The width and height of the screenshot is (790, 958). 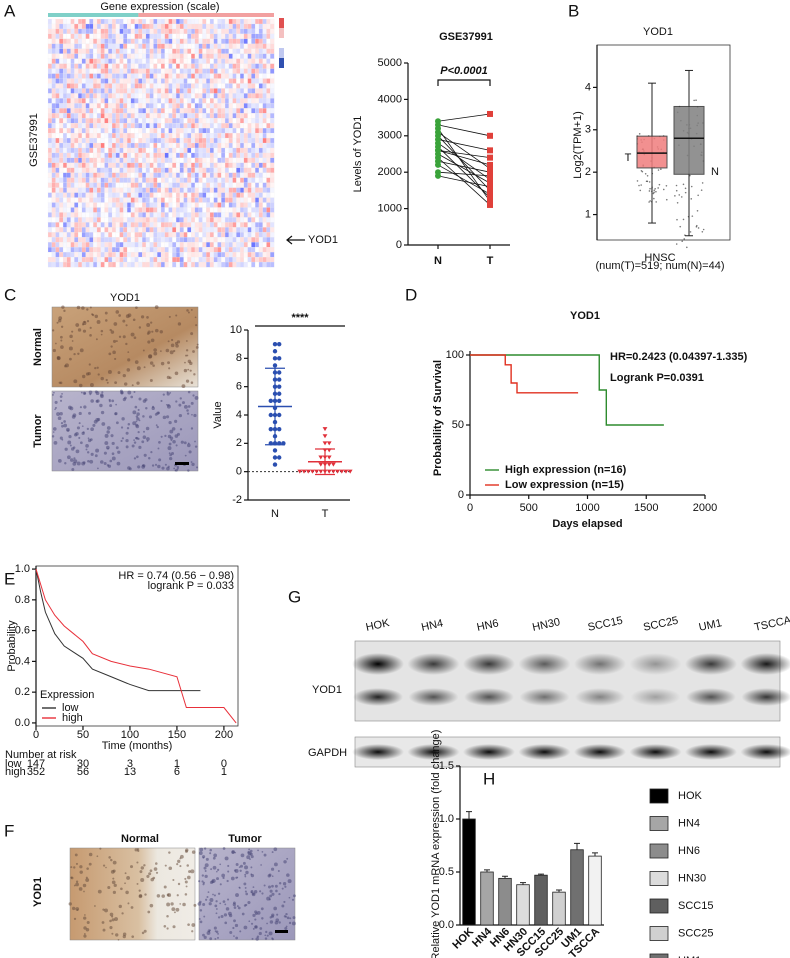 I want to click on protein-label: YOD1, so click(x=327, y=690).